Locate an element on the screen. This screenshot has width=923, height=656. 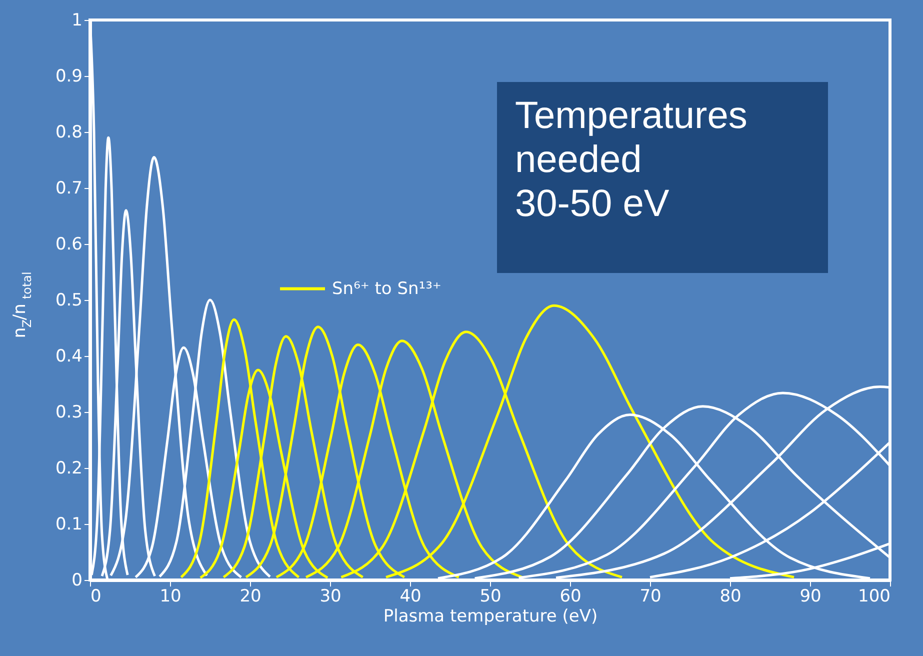
x-tick-label: 60 is located at coordinates (571, 596).